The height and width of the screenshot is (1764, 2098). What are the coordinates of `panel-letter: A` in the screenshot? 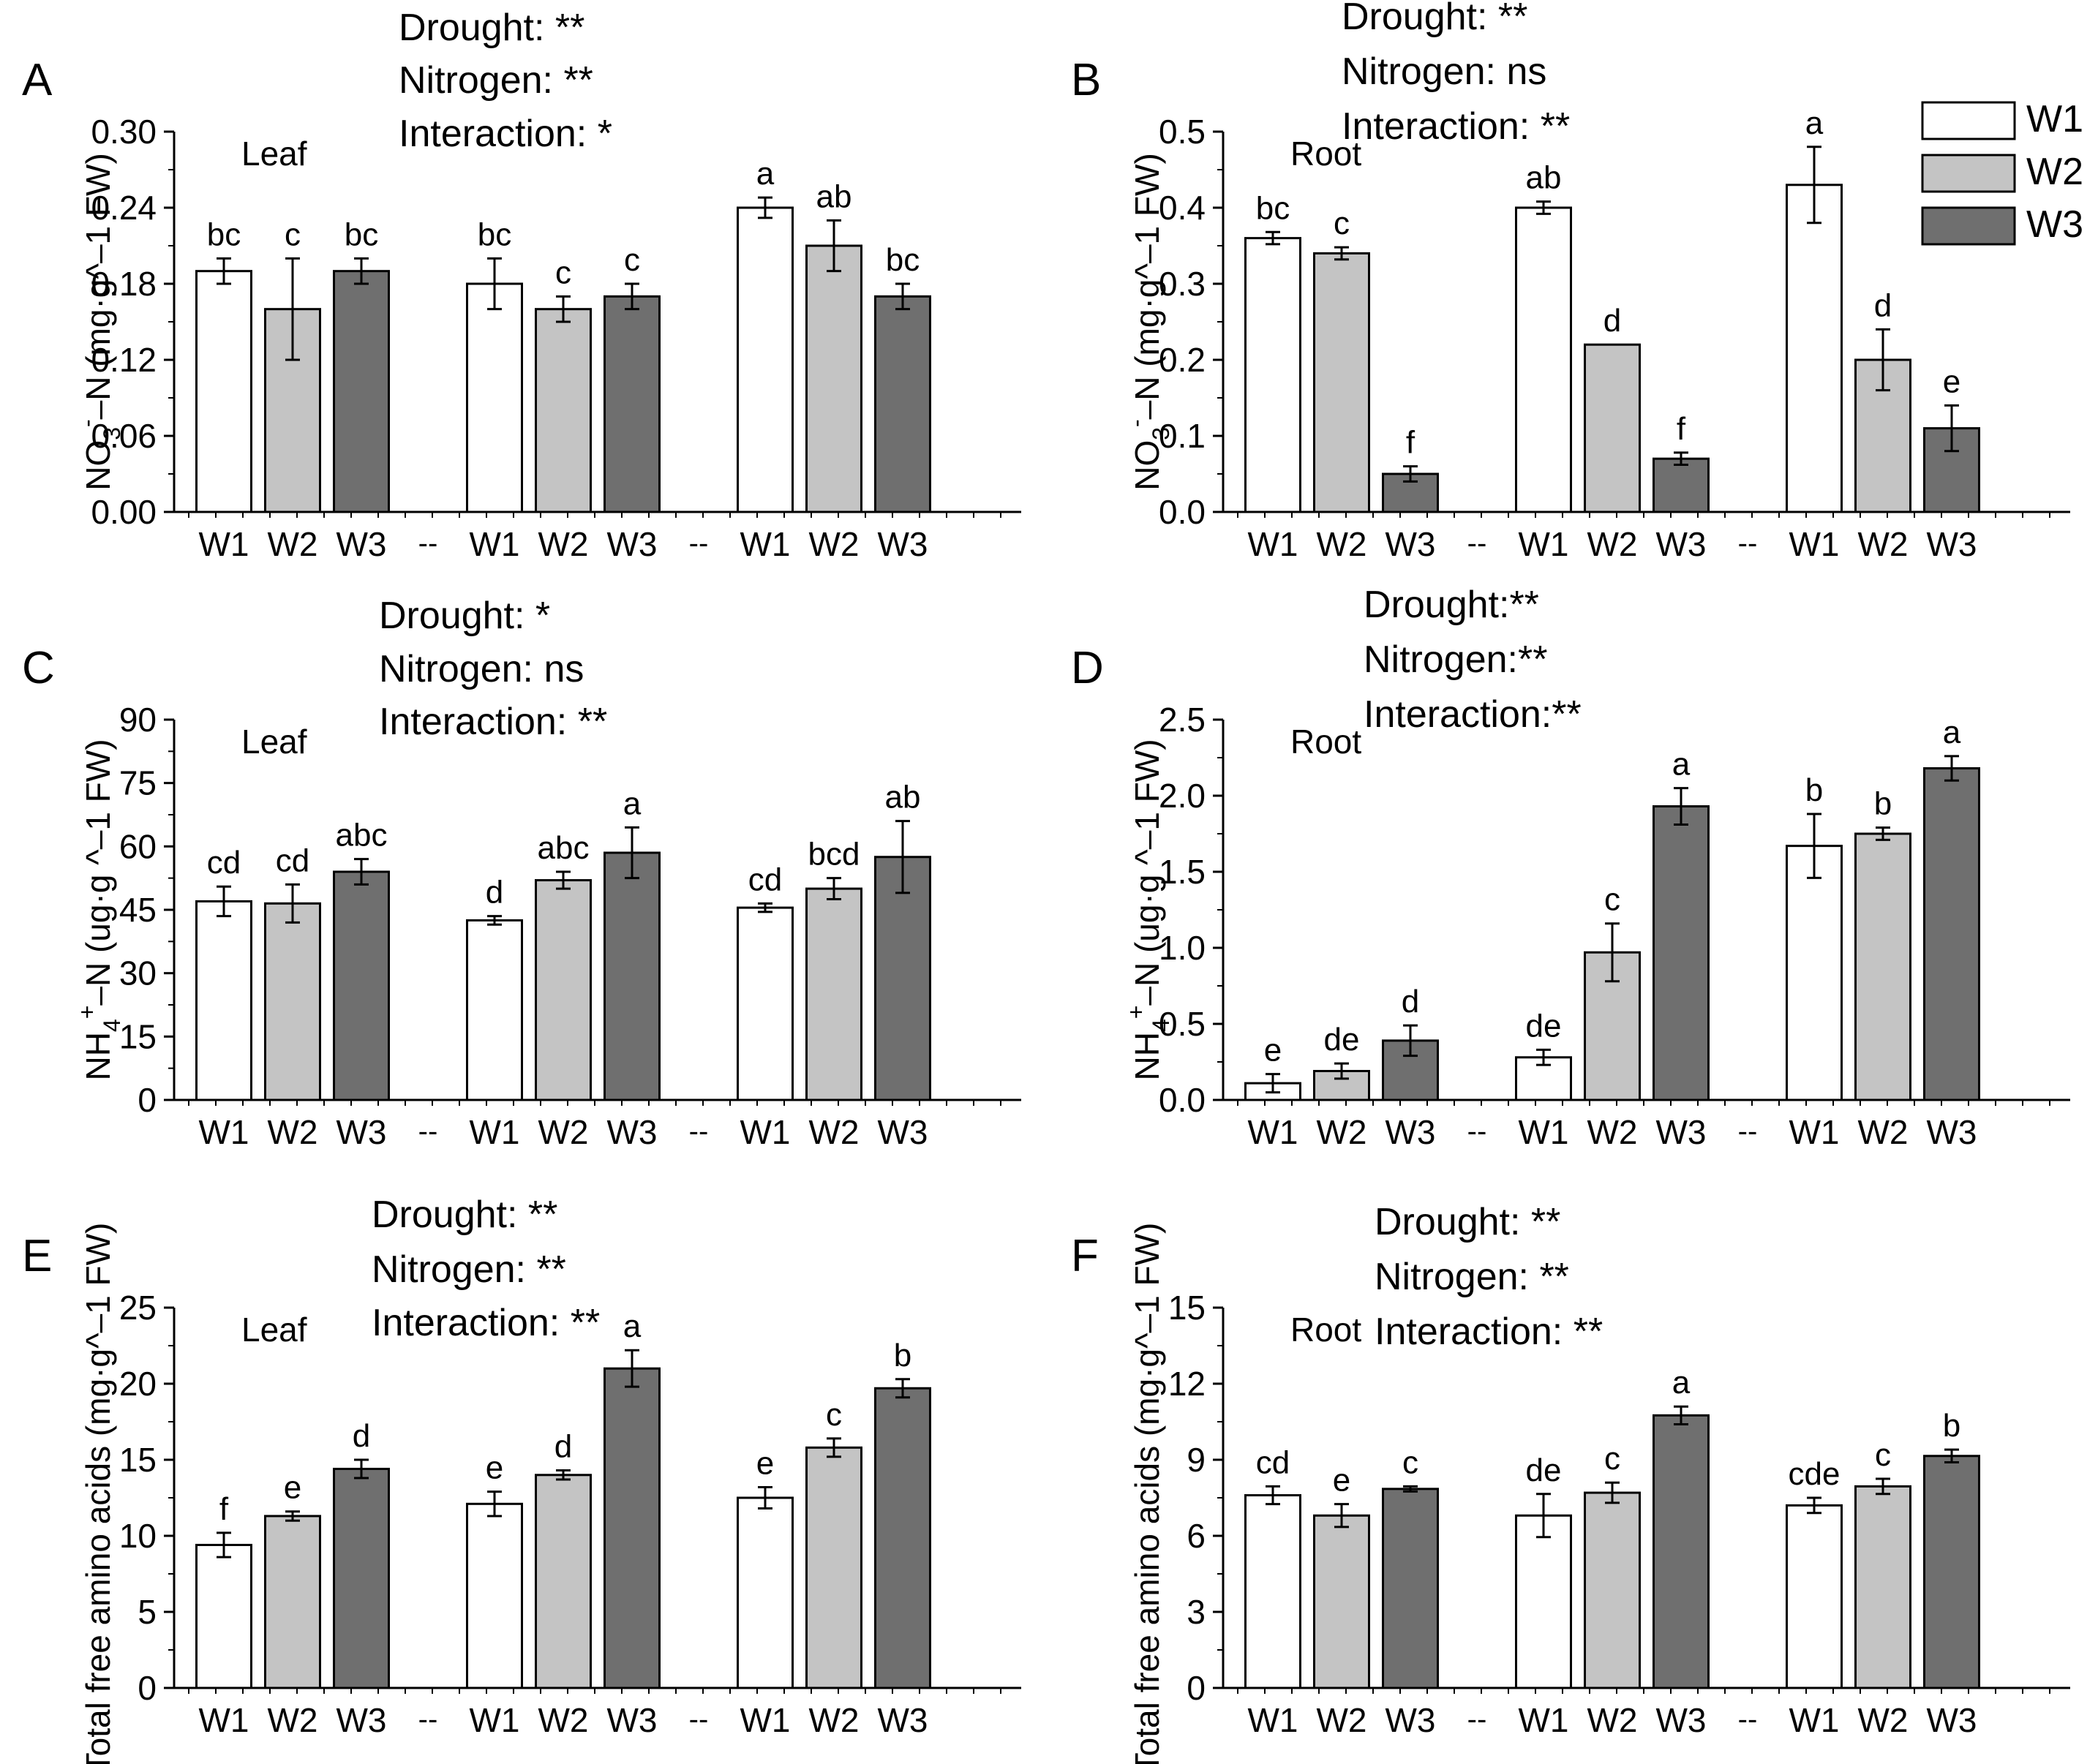 It's located at (37, 80).